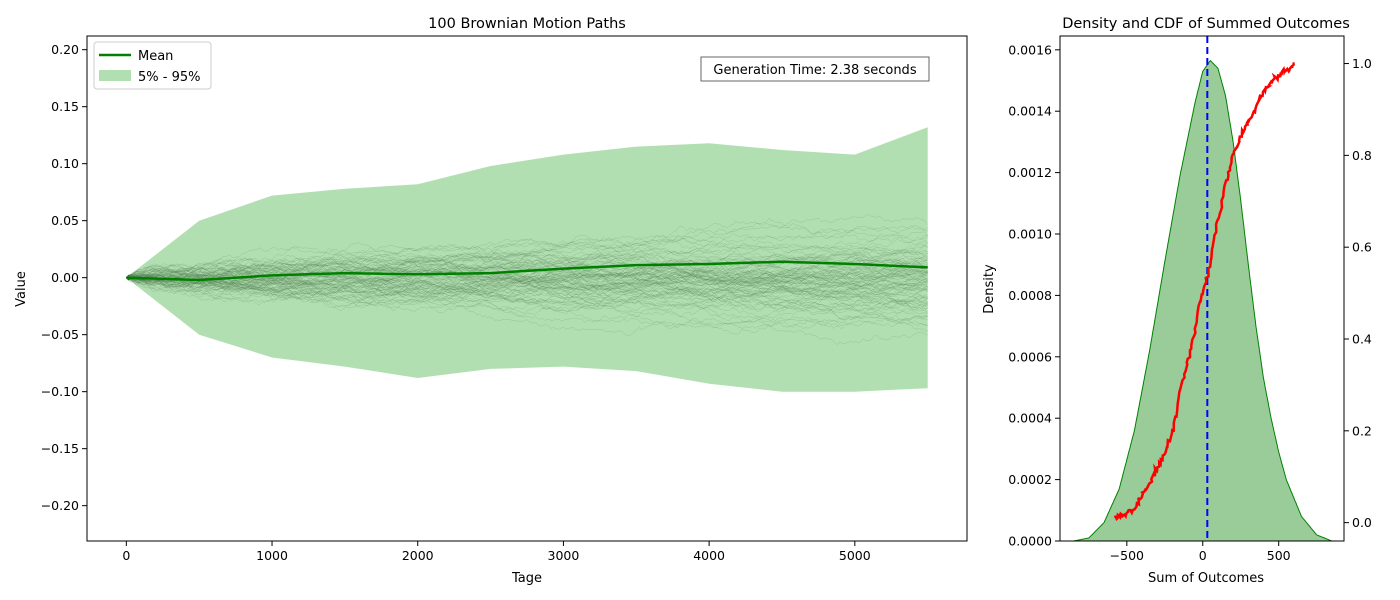  Describe the element at coordinates (496, 552) in the screenshot. I see `left-x-ticks: 0 1000 2000 3000 4000 5000` at that location.